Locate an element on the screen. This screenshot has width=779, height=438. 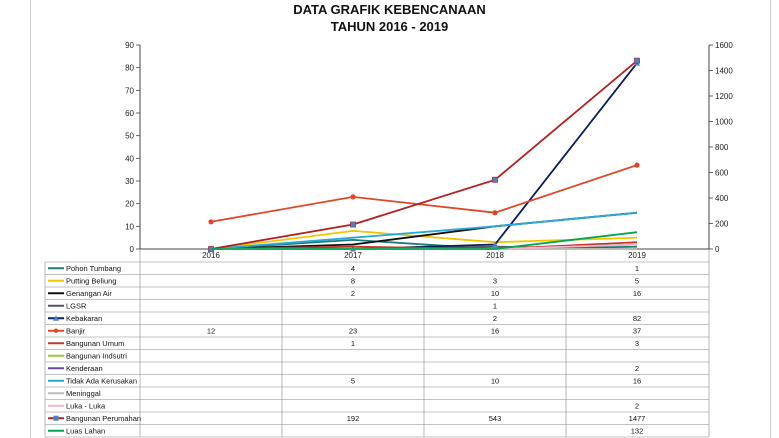
legend-entry: Bangunan Perumahan is located at coordinates (103, 418).